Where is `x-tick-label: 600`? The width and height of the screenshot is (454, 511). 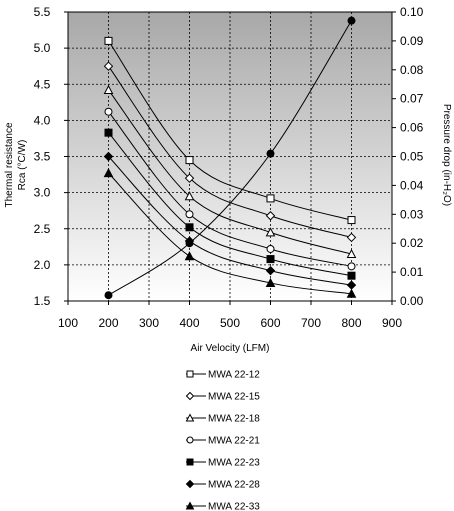 x-tick-label: 600 is located at coordinates (270, 323).